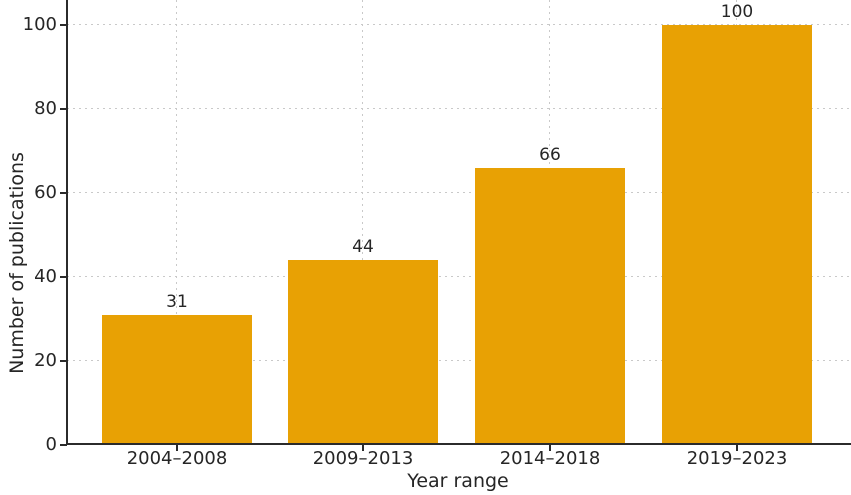  I want to click on x-tick-label: 2019–2023, so click(737, 458).